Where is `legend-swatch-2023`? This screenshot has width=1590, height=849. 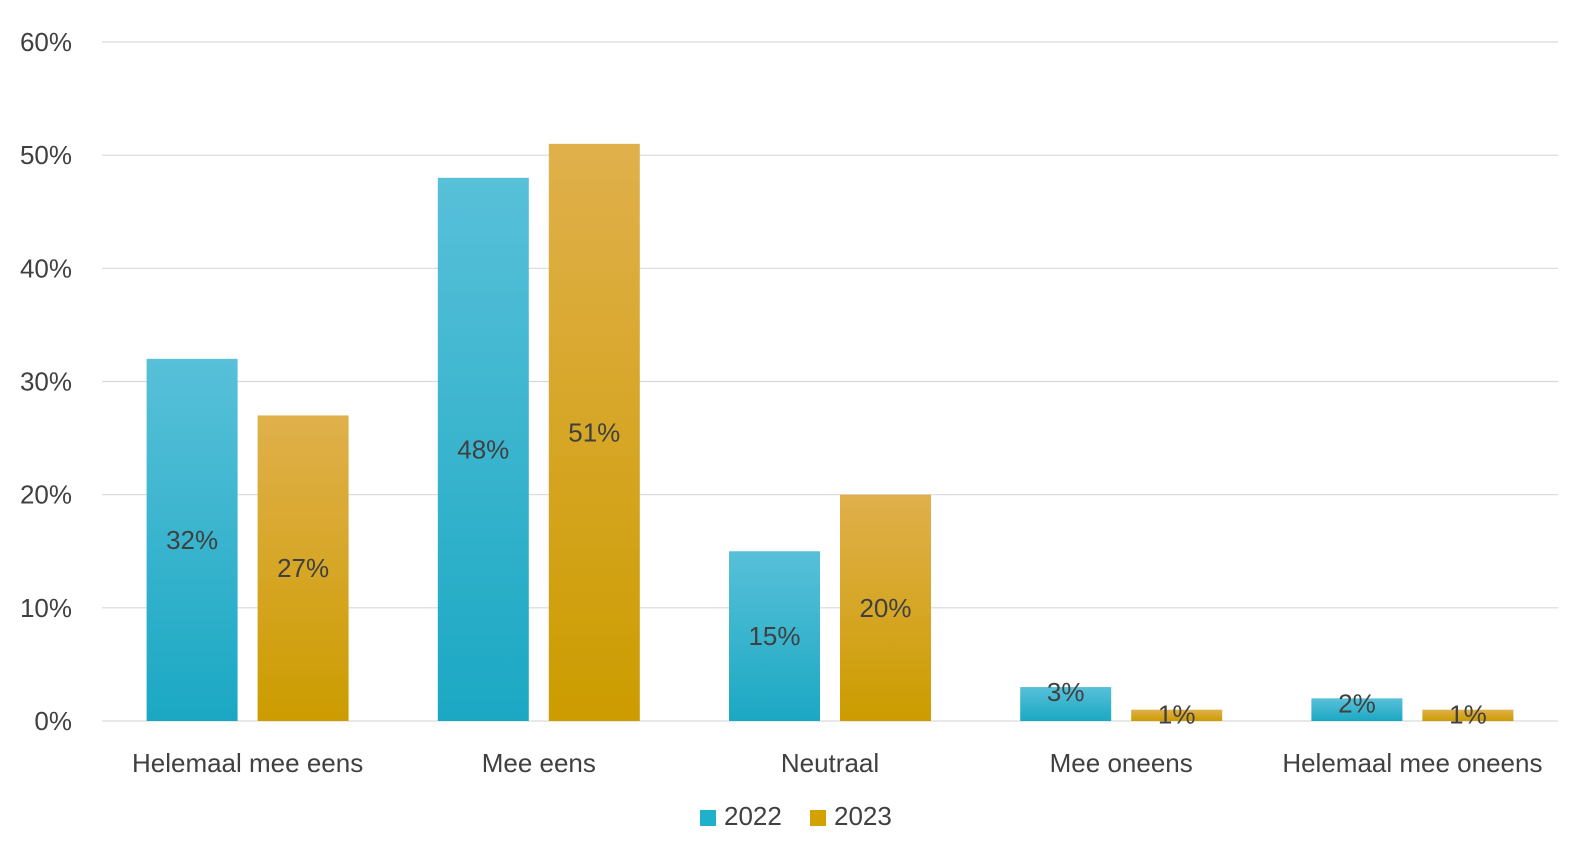 legend-swatch-2023 is located at coordinates (818, 818).